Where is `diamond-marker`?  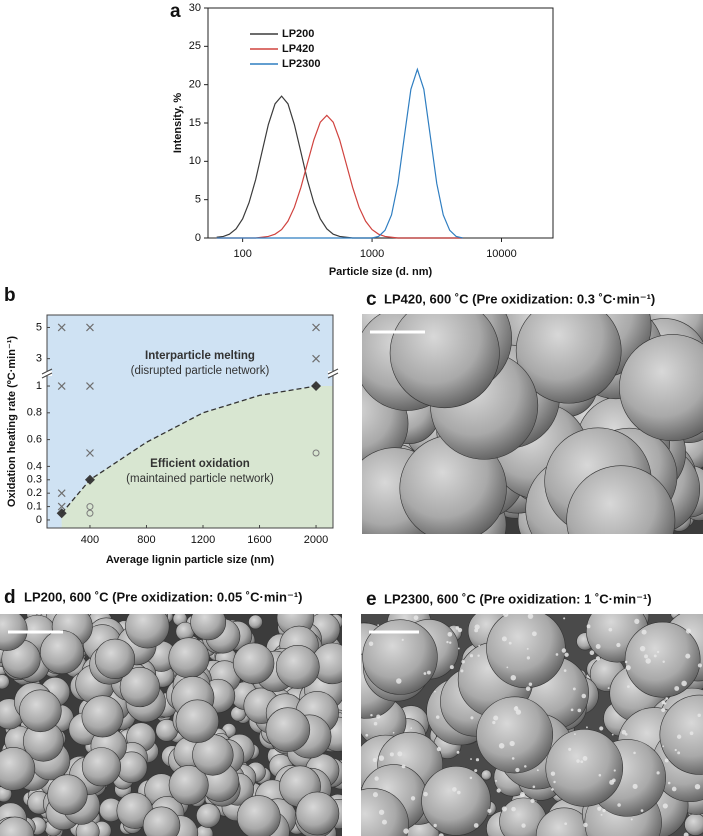
diamond-marker is located at coordinates (61, 513).